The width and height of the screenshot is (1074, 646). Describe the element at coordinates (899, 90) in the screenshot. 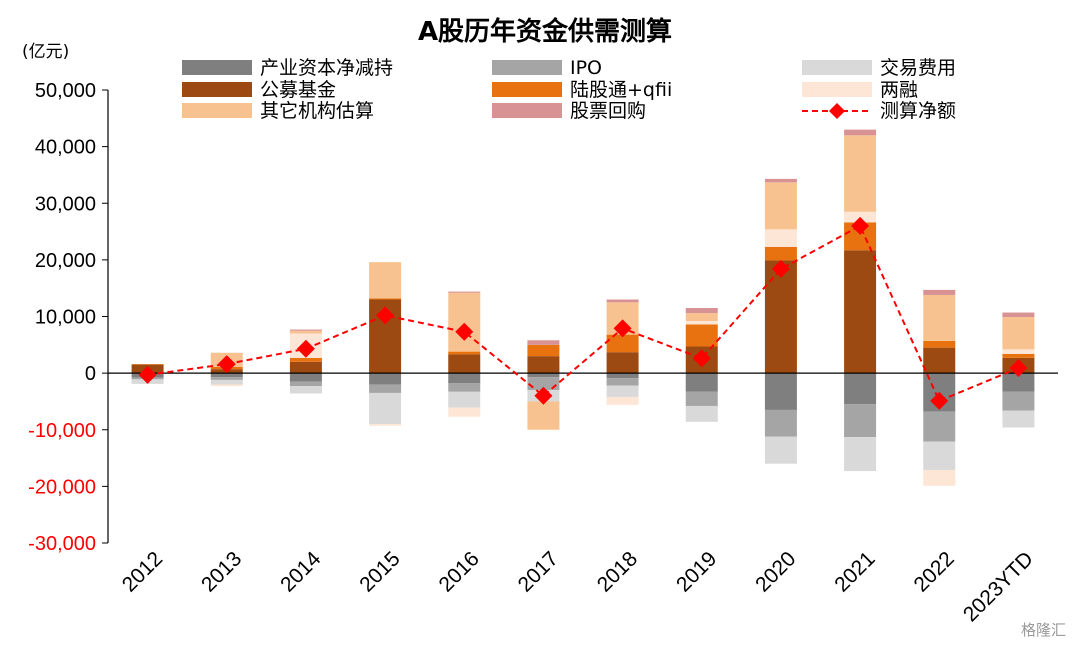

I see `legend-label: 两融` at that location.